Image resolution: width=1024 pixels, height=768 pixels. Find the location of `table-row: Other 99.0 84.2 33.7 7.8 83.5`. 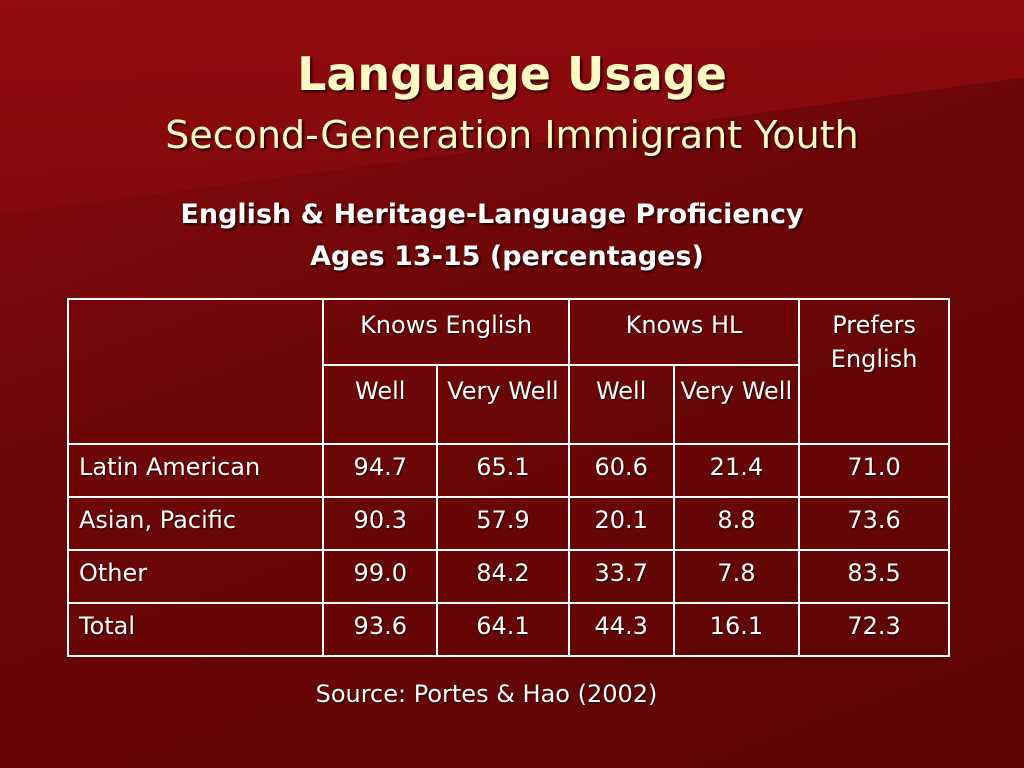

table-row: Other 99.0 84.2 33.7 7.8 83.5 is located at coordinates (508, 576).